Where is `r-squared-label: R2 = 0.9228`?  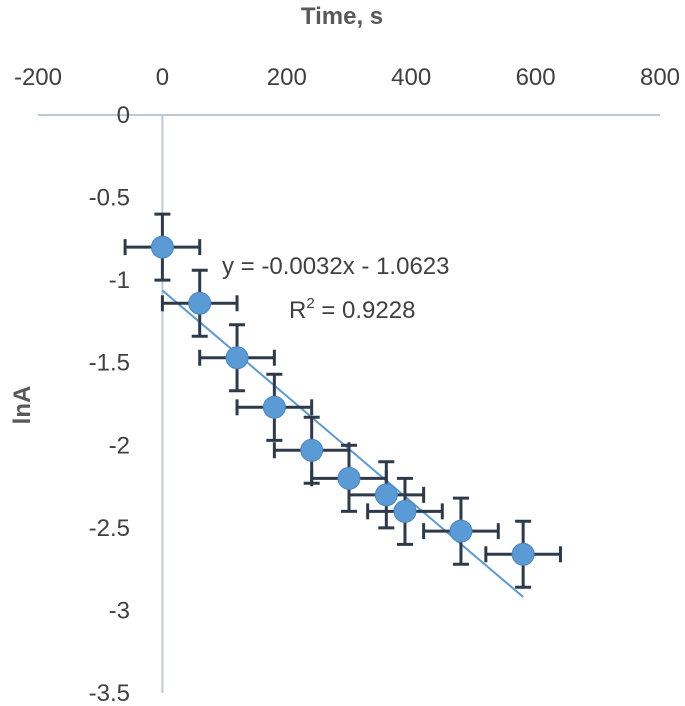
r-squared-label: R2 = 0.9228 is located at coordinates (352, 309).